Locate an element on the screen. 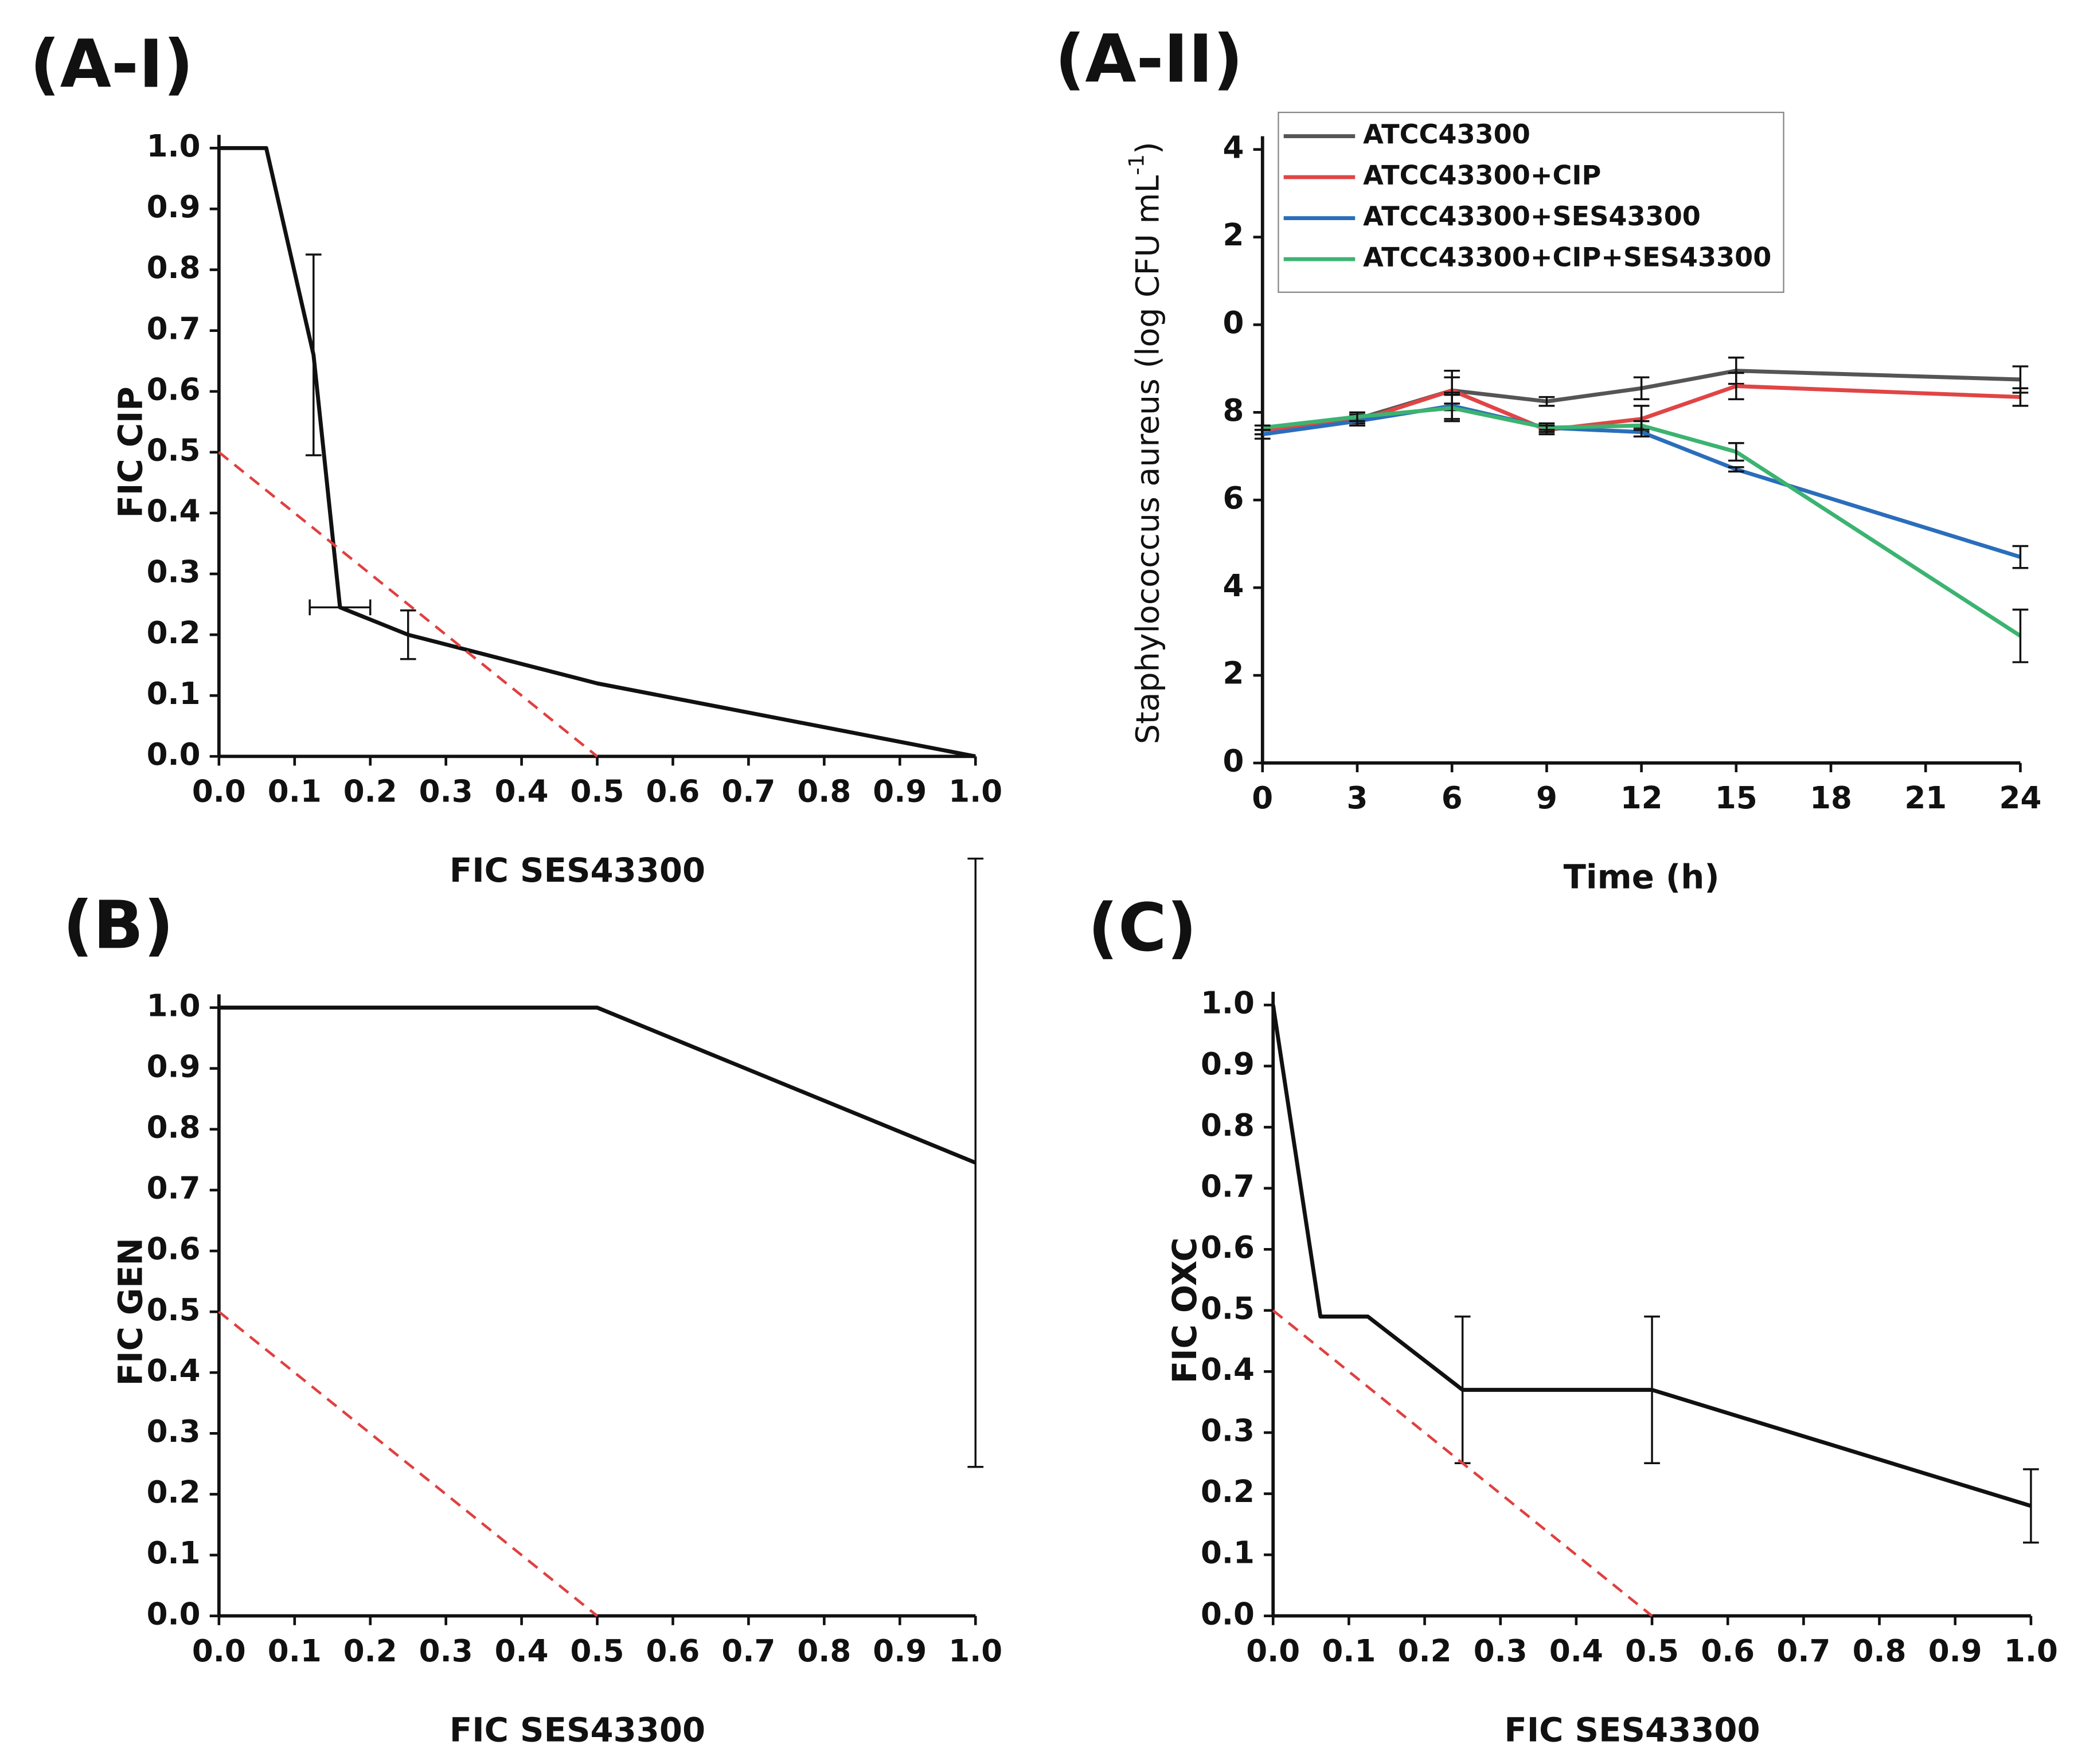 The width and height of the screenshot is (2074, 1764). x-tick-label: 15 is located at coordinates (1736, 798).